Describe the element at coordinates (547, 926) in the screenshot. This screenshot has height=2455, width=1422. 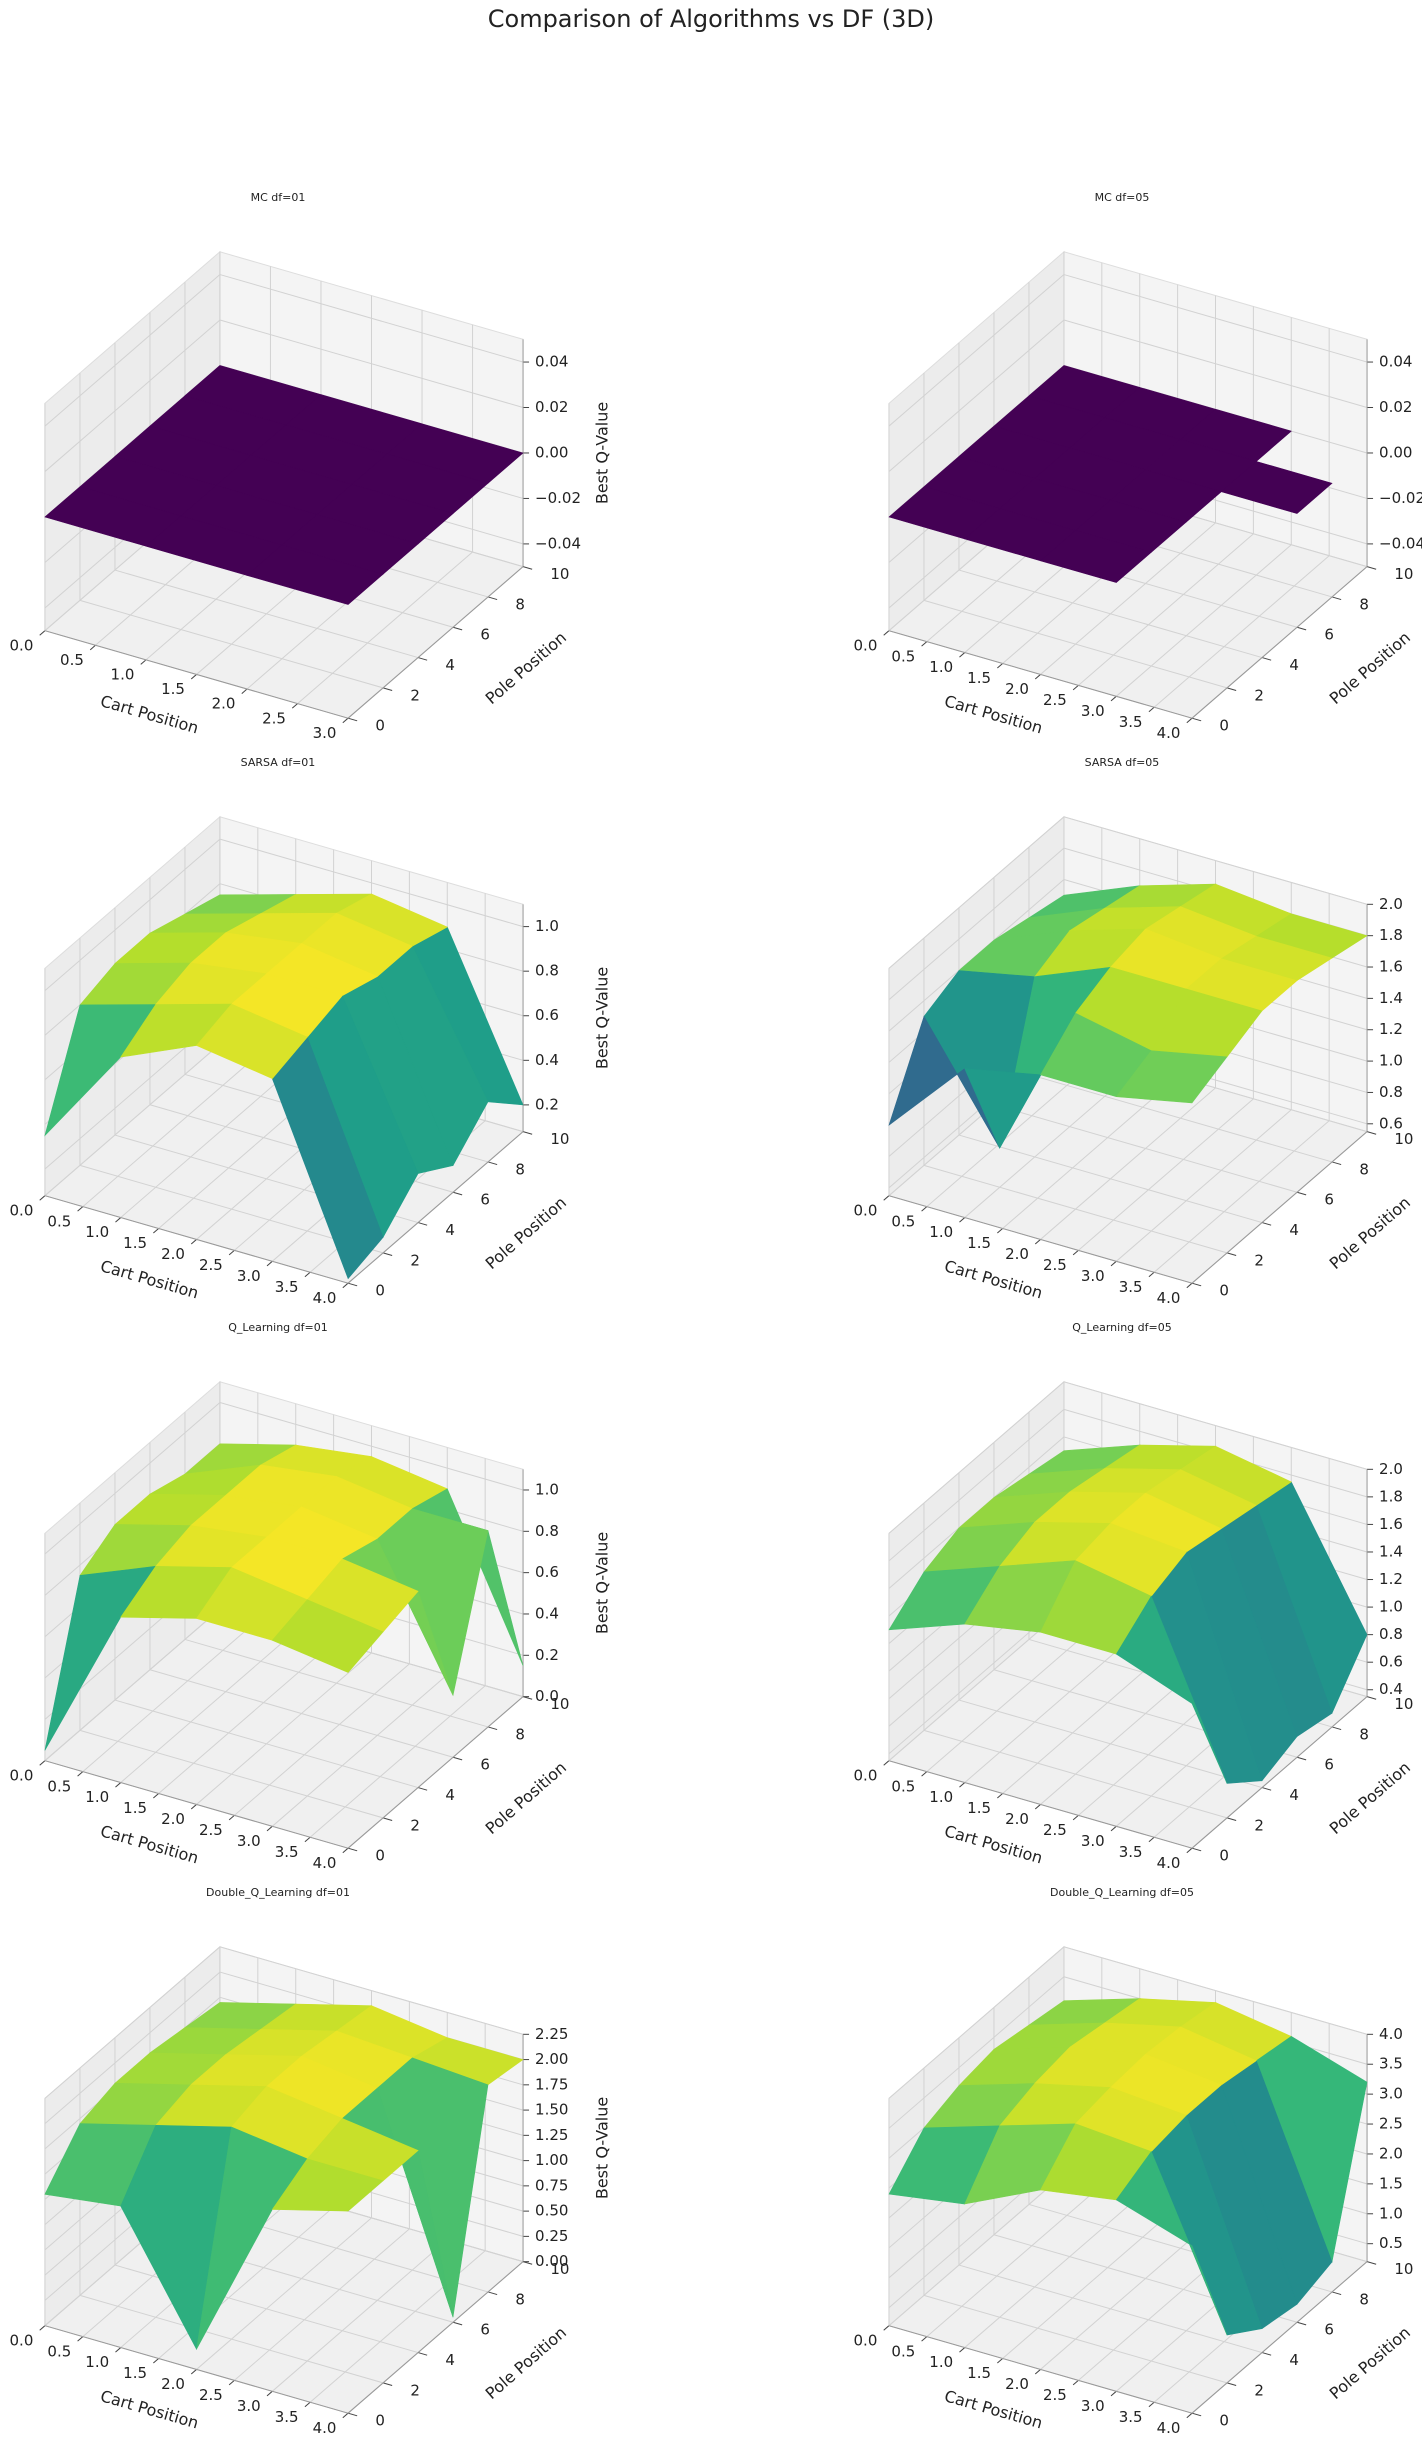
I see `z-tick-label: 1.0` at that location.